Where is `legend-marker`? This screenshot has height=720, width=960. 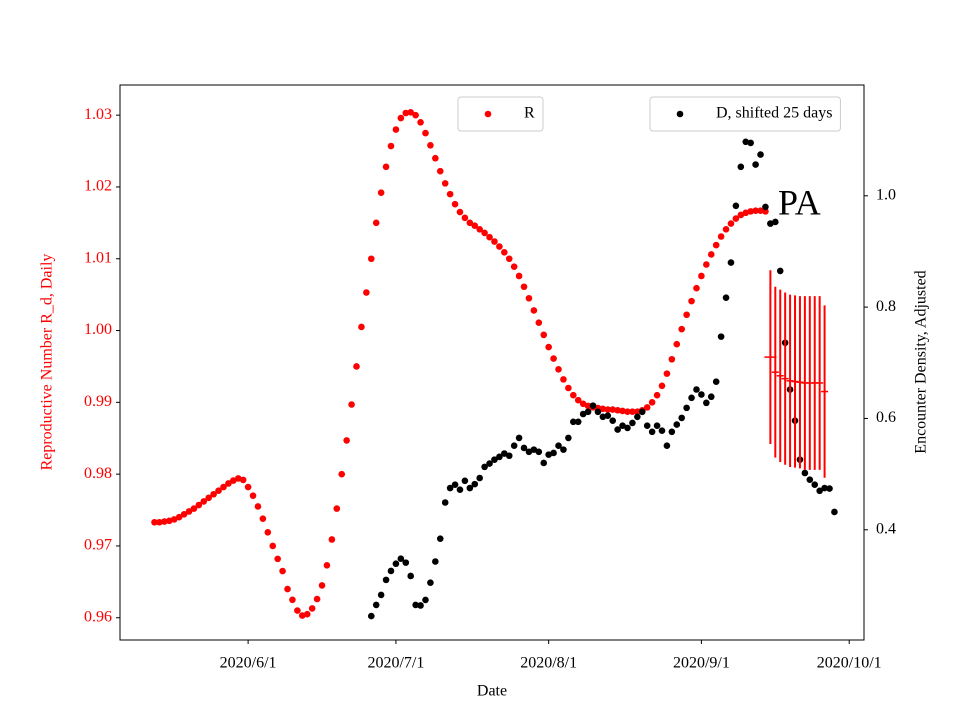
legend-marker is located at coordinates (680, 114).